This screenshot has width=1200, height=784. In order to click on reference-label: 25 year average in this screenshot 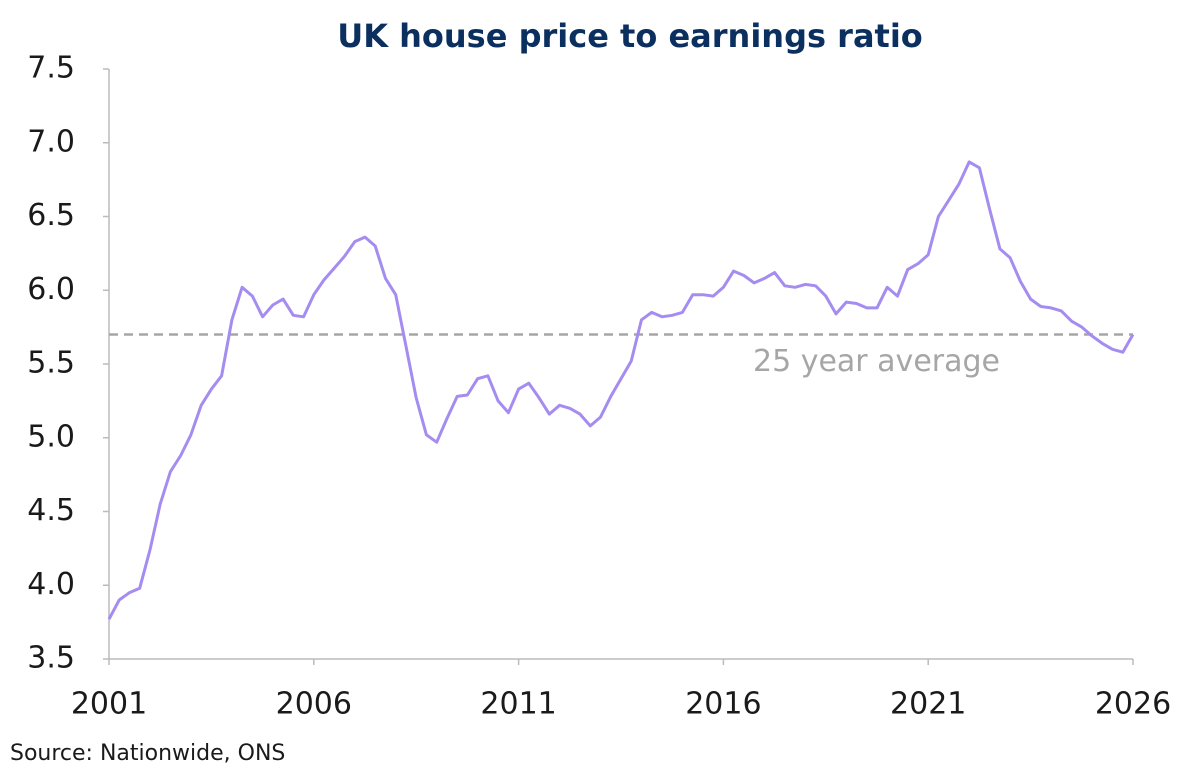, I will do `click(876, 361)`.